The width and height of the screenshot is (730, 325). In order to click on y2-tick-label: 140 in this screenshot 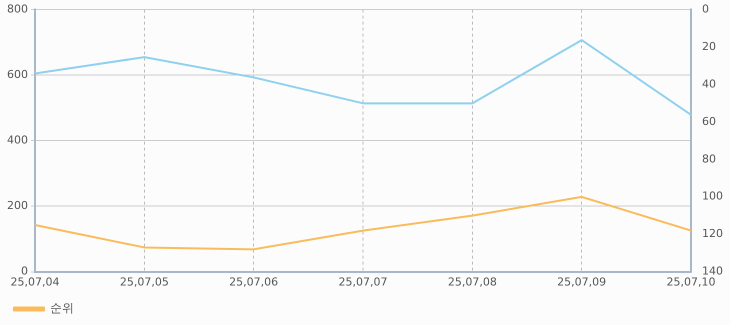, I will do `click(713, 271)`.